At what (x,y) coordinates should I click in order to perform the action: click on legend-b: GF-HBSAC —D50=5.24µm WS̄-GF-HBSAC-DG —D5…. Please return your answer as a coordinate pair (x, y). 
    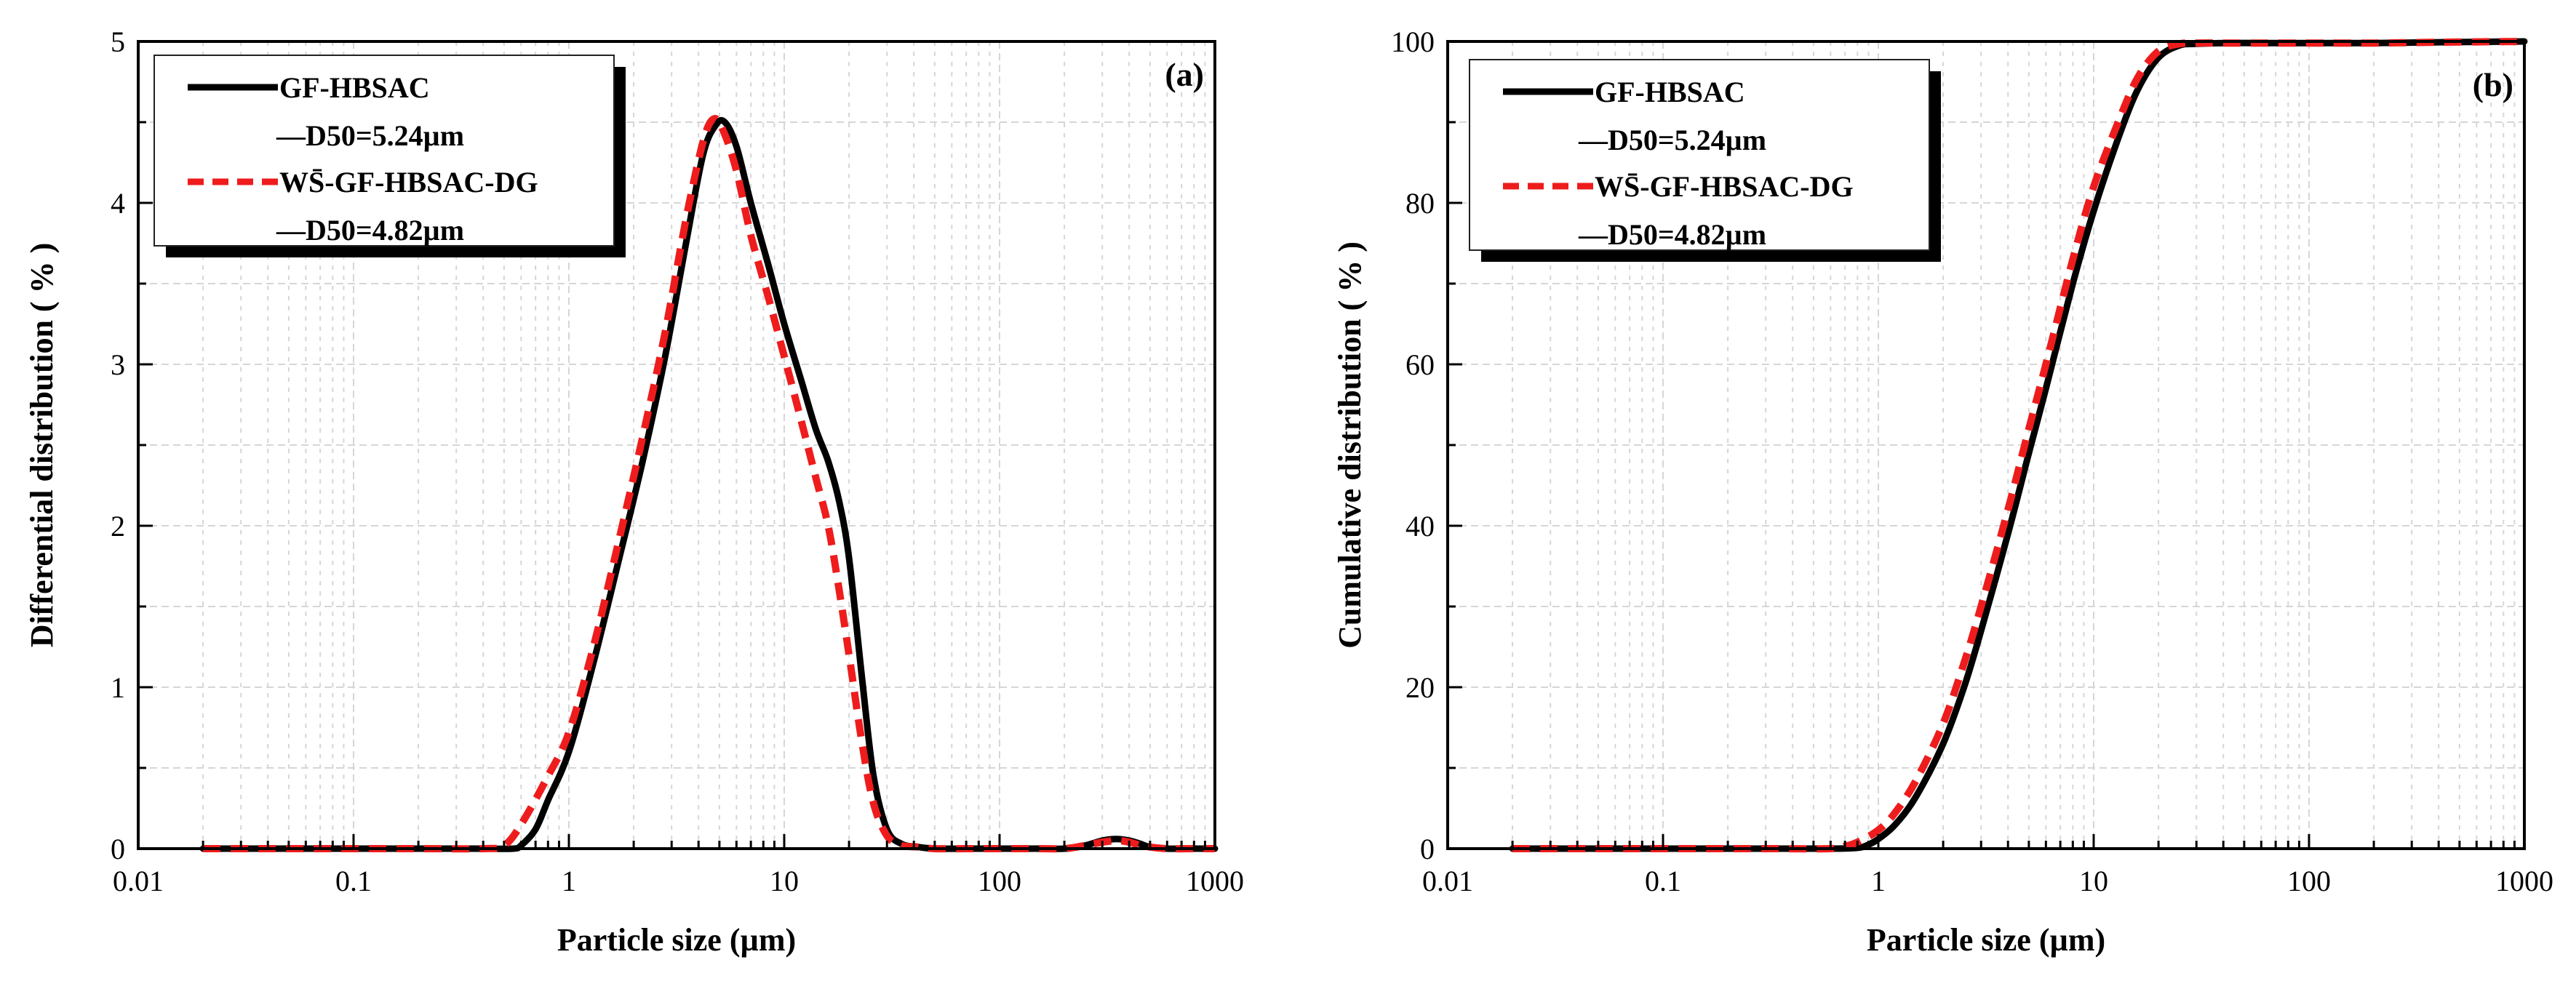
    Looking at the image, I should click on (1705, 160).